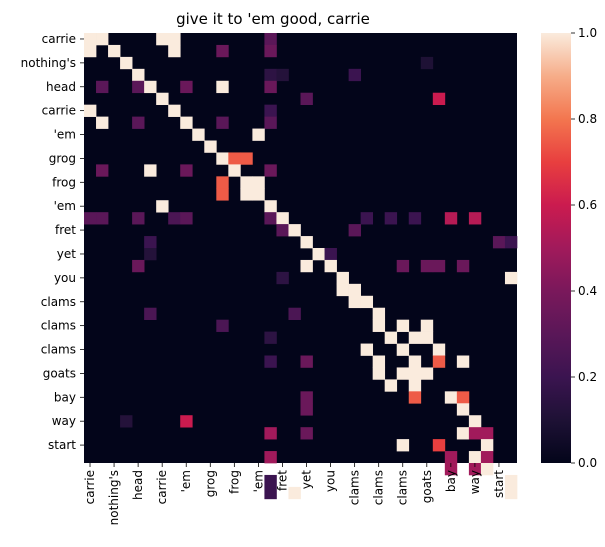  Describe the element at coordinates (556, 248) in the screenshot. I see `colorbar` at that location.